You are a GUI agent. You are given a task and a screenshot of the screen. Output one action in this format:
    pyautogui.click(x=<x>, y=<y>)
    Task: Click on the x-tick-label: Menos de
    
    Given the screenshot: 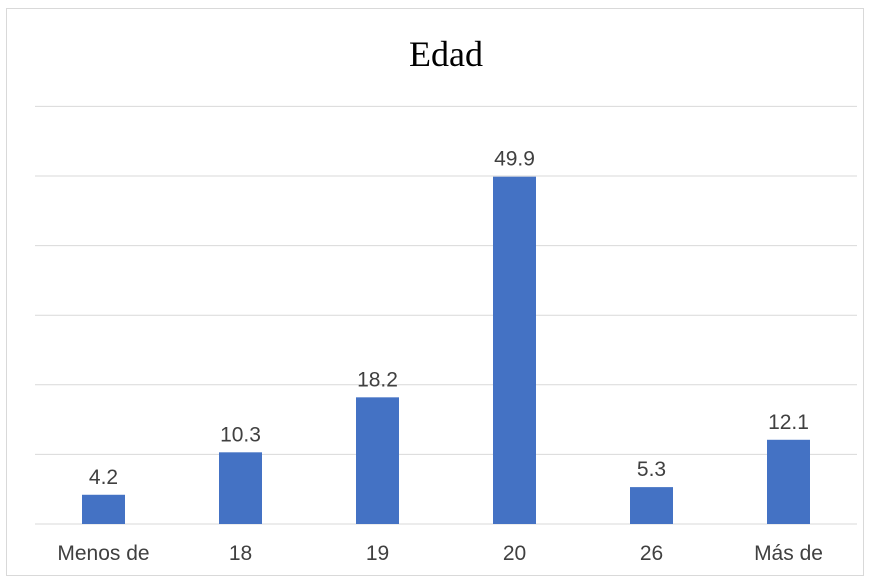 What is the action you would take?
    pyautogui.click(x=103, y=553)
    